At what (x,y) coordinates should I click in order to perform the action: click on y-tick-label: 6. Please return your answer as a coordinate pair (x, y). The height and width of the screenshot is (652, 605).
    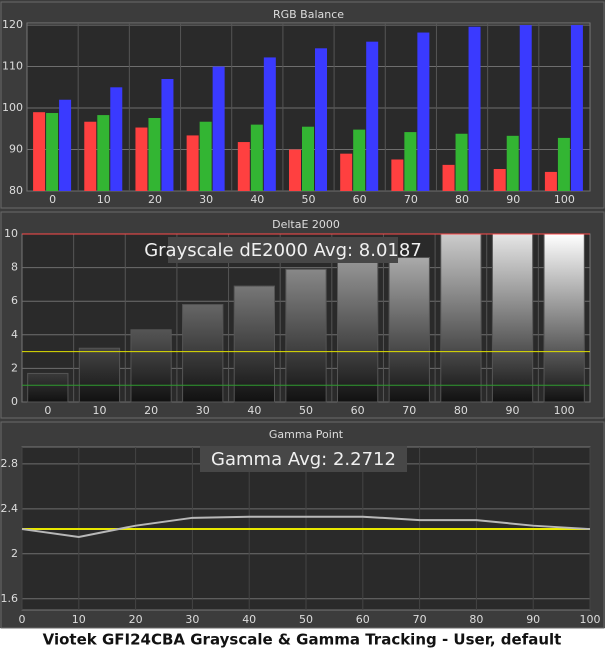
    Looking at the image, I should click on (14, 300).